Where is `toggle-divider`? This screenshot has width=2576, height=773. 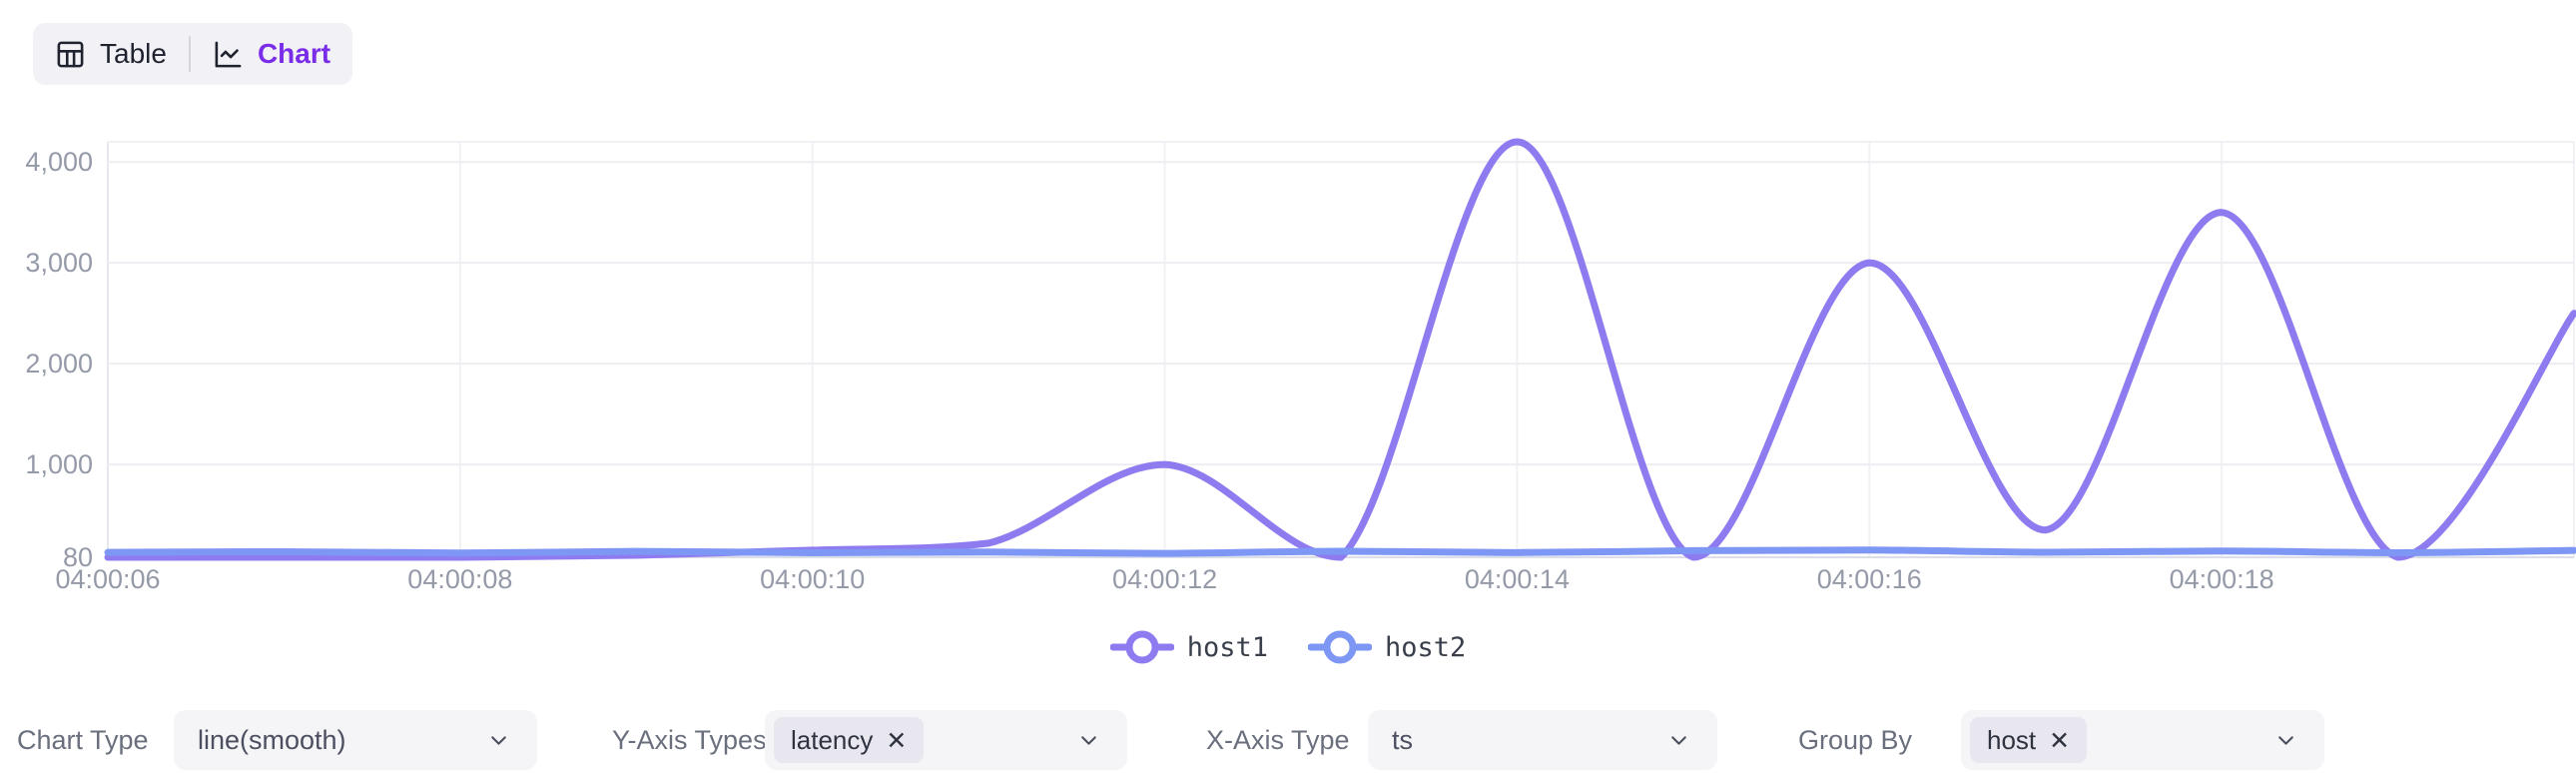
toggle-divider is located at coordinates (189, 54).